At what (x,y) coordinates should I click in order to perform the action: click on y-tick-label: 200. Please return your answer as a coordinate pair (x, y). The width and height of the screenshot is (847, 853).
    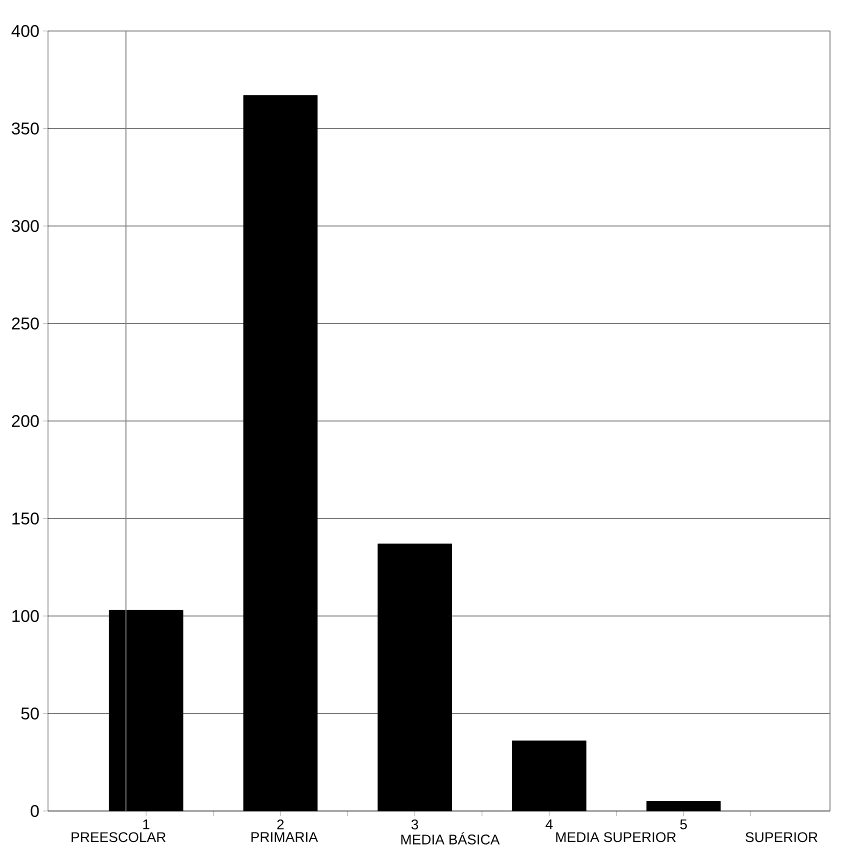
    Looking at the image, I should click on (25, 421).